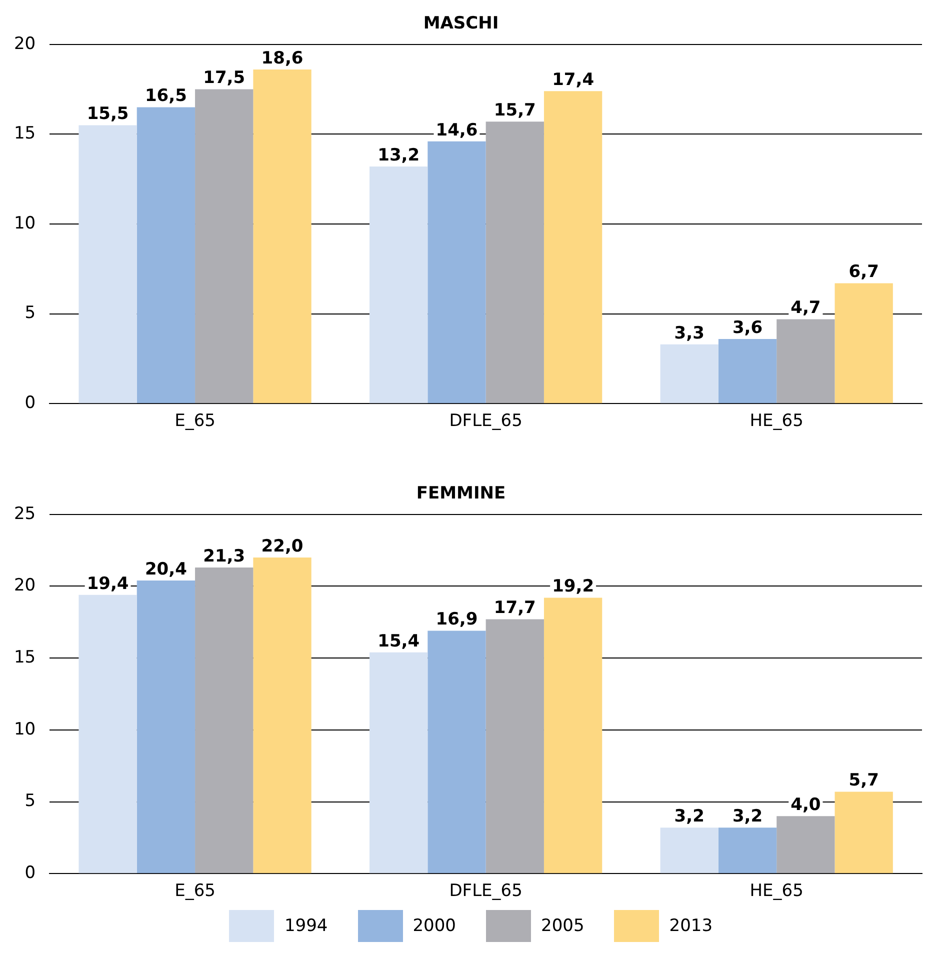 The image size is (942, 955). Describe the element at coordinates (461, 24) in the screenshot. I see `chart-title: MASCHI` at that location.